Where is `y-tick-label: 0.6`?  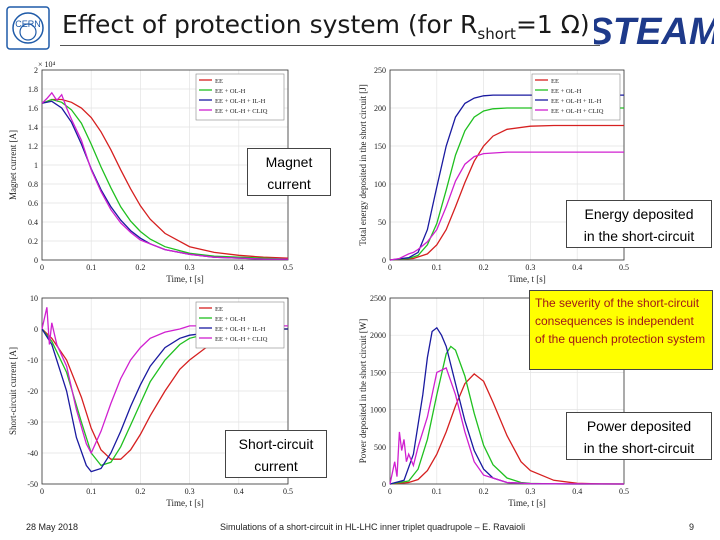 y-tick-label: 0.6 is located at coordinates (33, 203).